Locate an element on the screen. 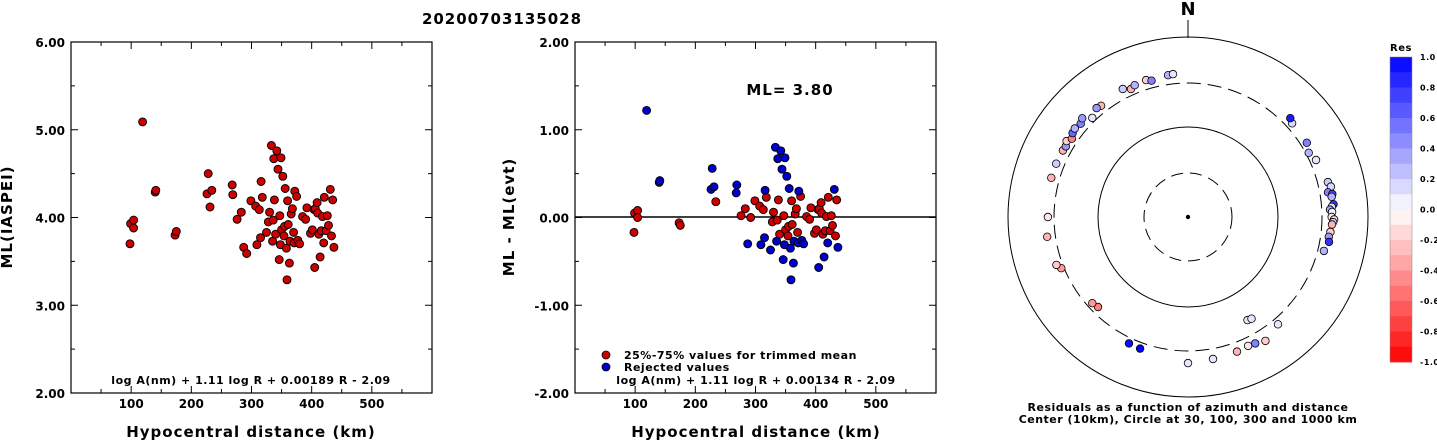 The width and height of the screenshot is (1437, 441). circle-300km is located at coordinates (1188, 217).